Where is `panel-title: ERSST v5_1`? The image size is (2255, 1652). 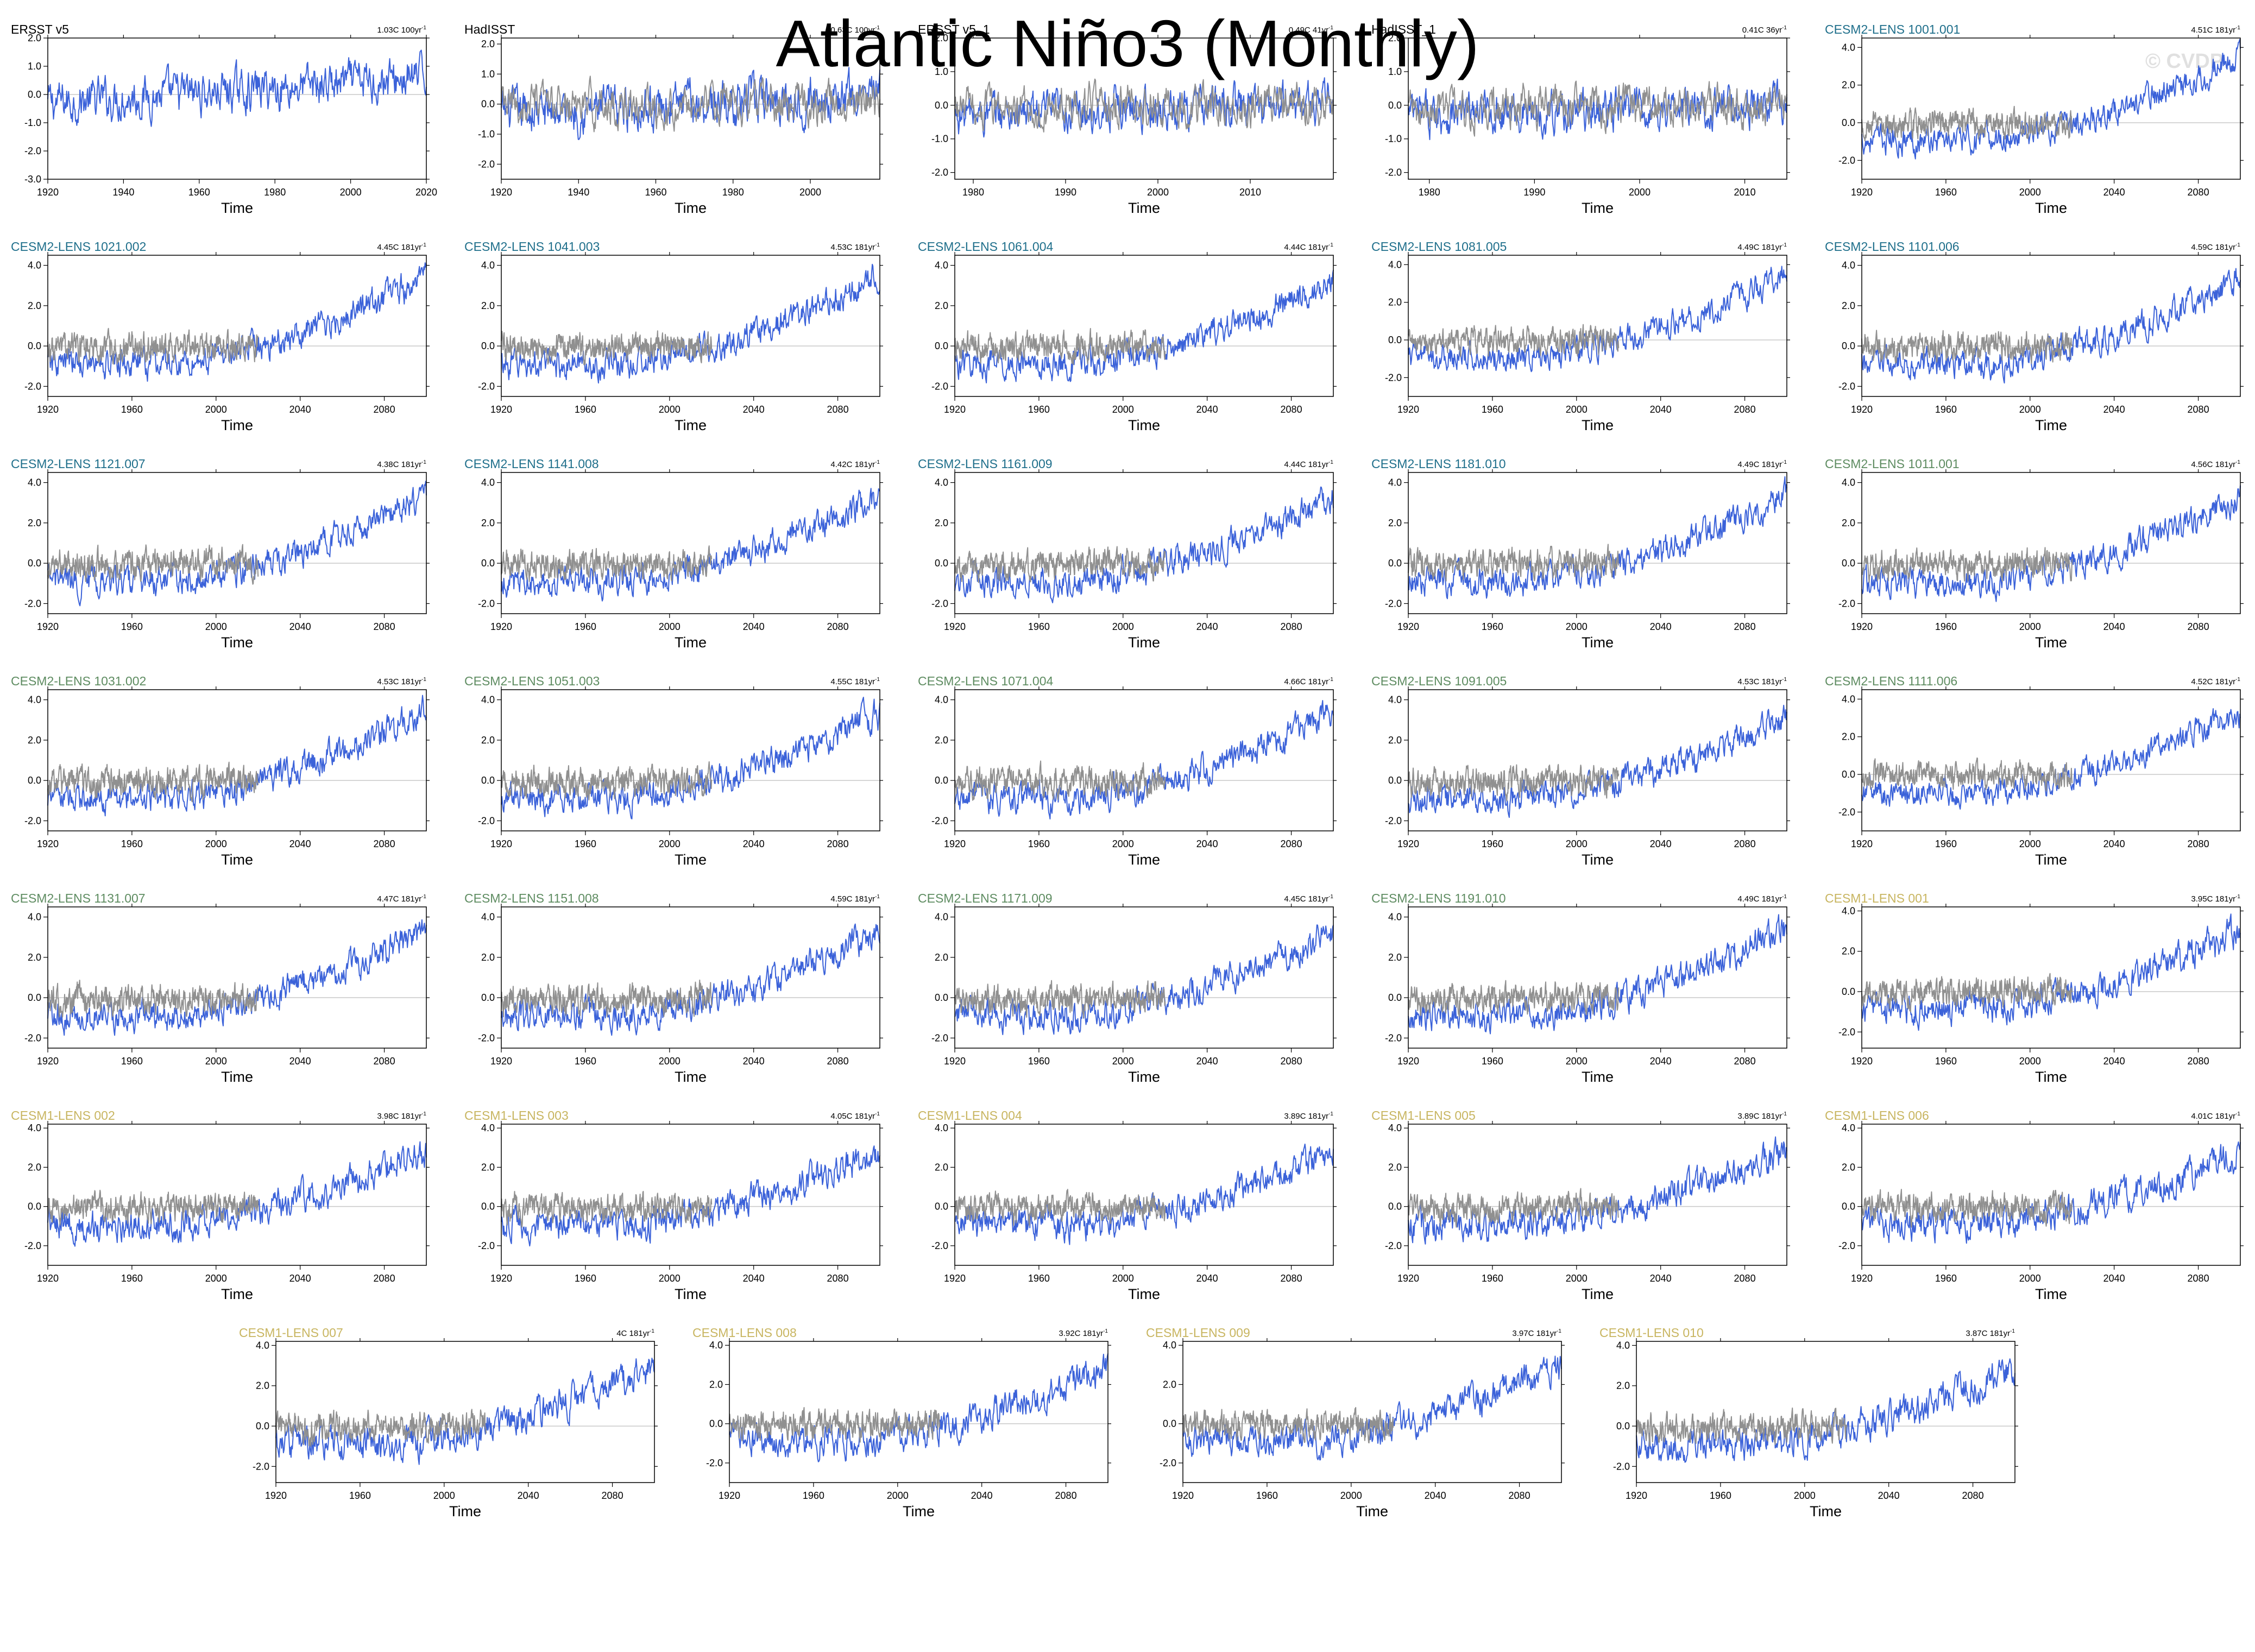 panel-title: ERSST v5_1 is located at coordinates (954, 29).